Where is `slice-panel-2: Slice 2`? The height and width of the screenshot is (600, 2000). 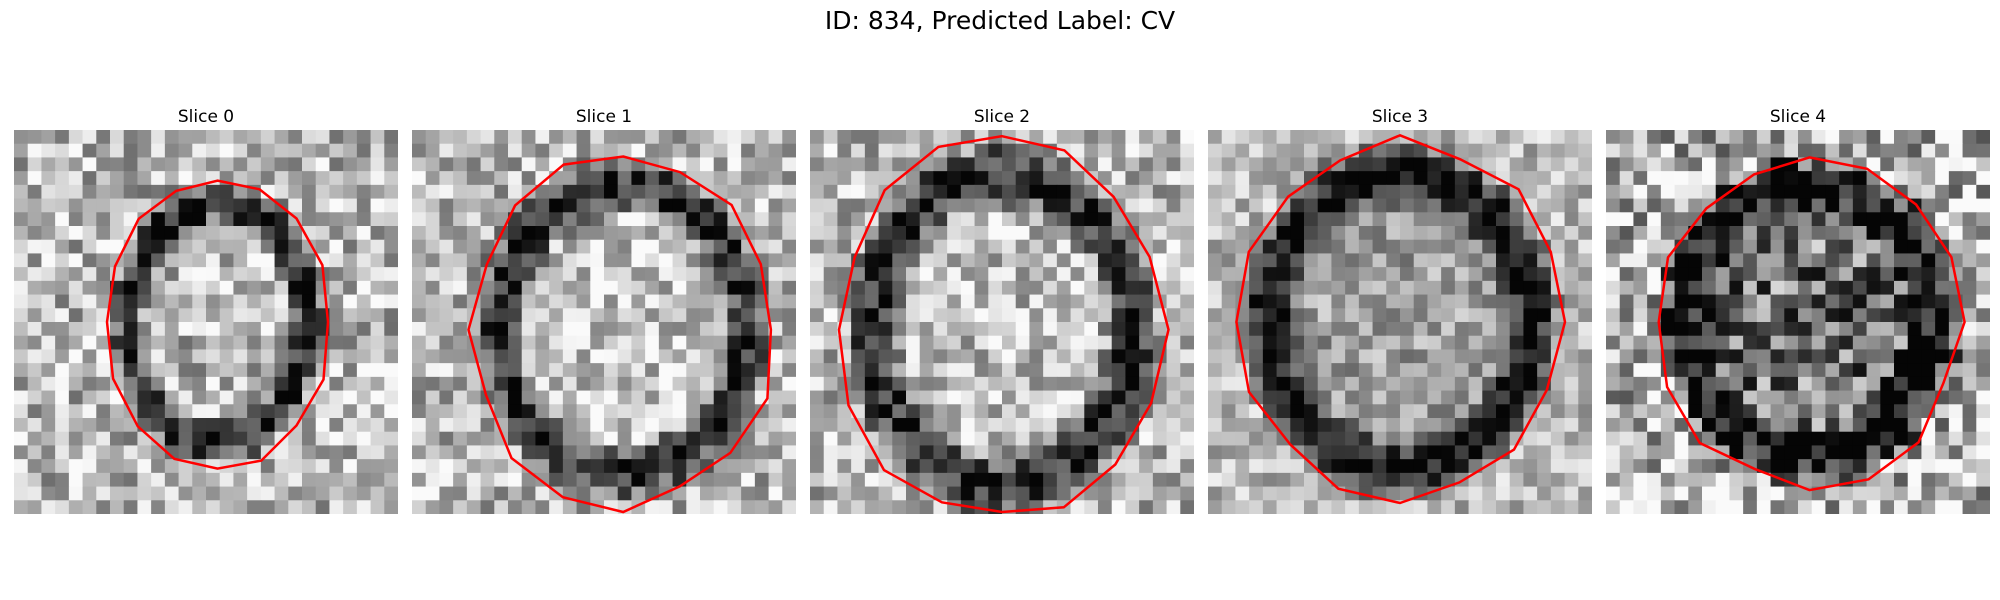
slice-panel-2: Slice 2 is located at coordinates (1002, 309).